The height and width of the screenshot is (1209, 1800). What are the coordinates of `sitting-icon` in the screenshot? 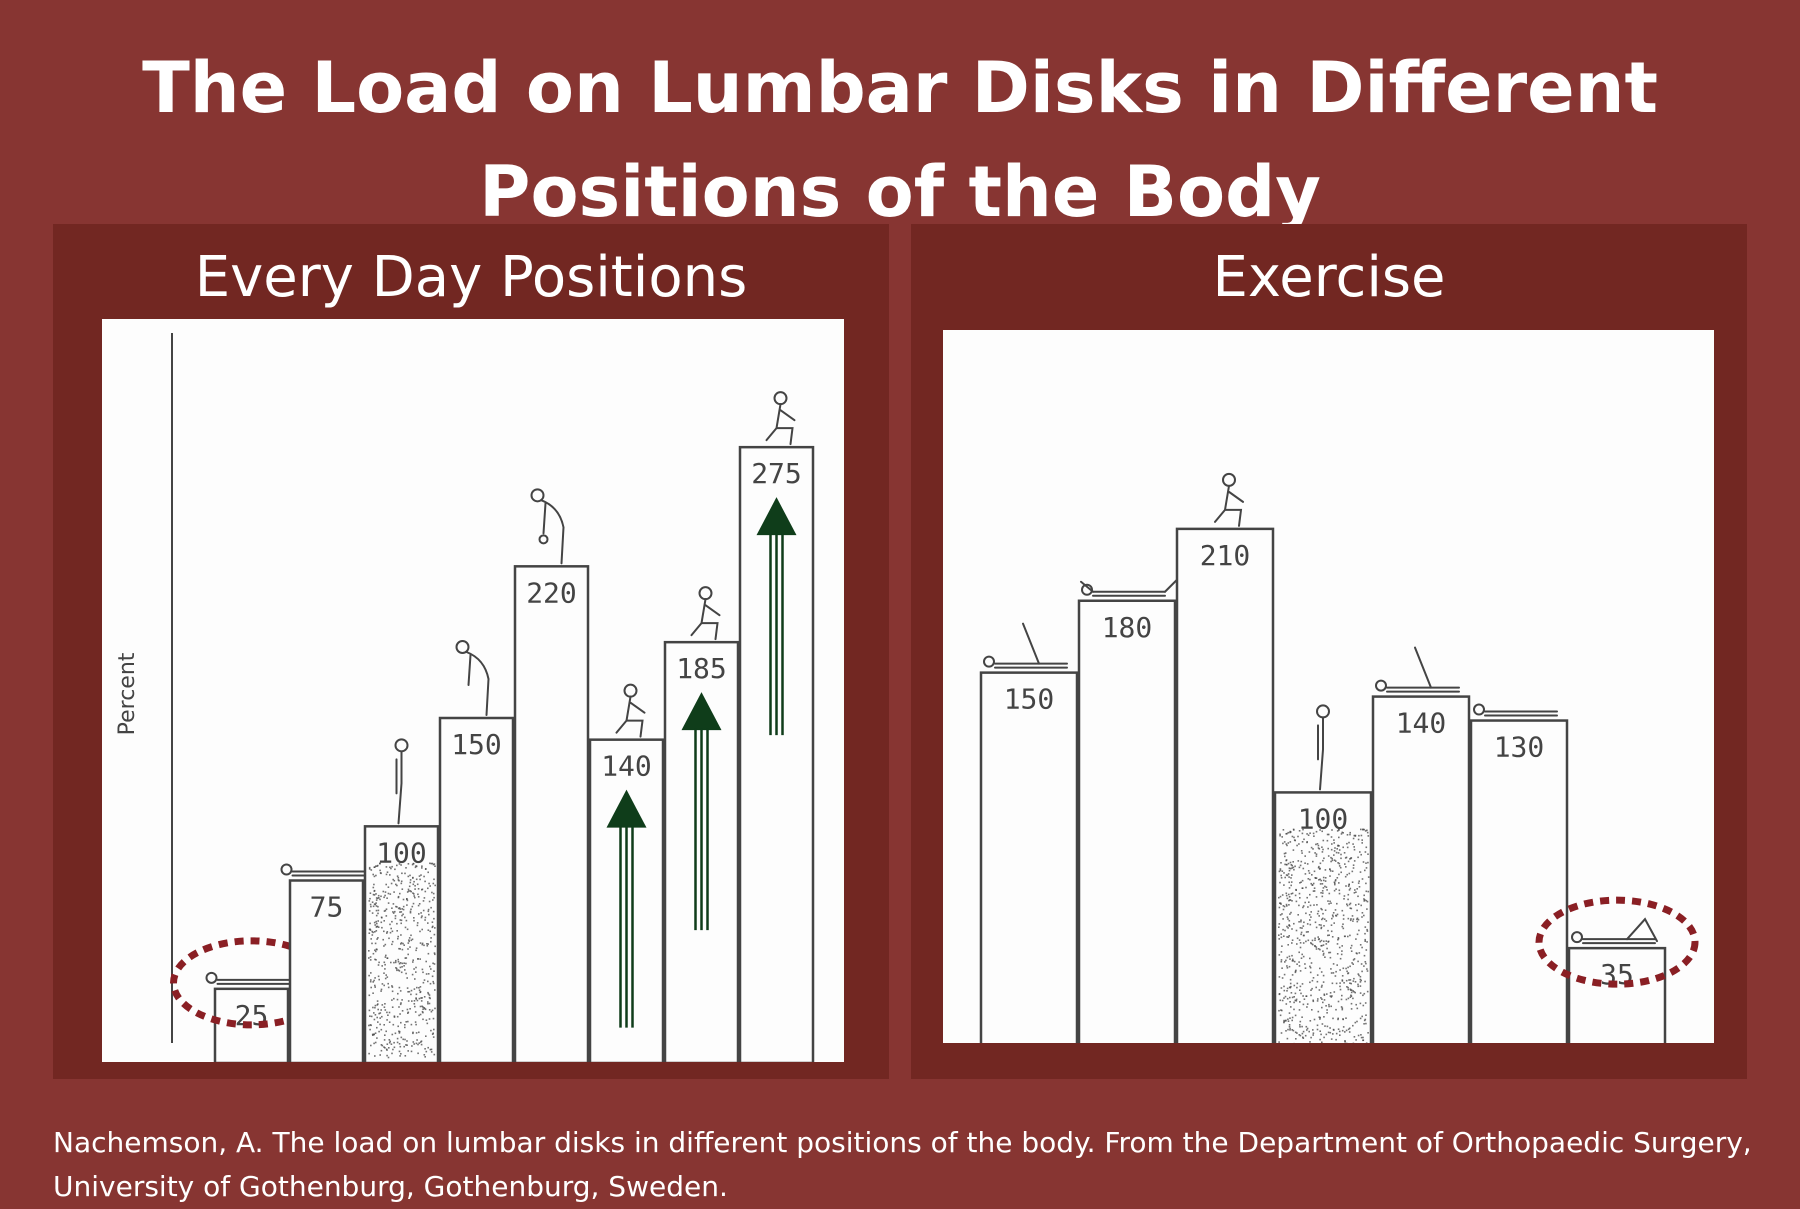 It's located at (631, 711).